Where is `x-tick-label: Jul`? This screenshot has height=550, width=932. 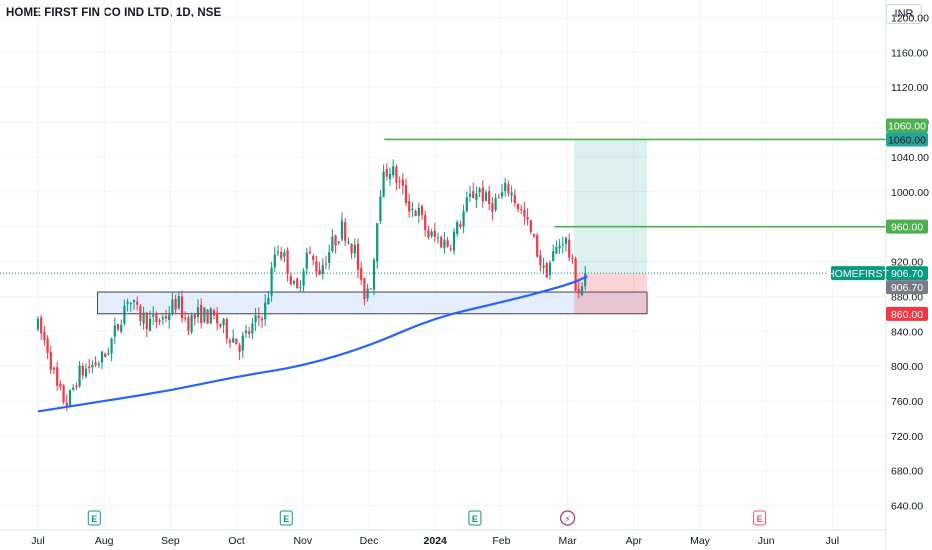
x-tick-label: Jul is located at coordinates (37, 541).